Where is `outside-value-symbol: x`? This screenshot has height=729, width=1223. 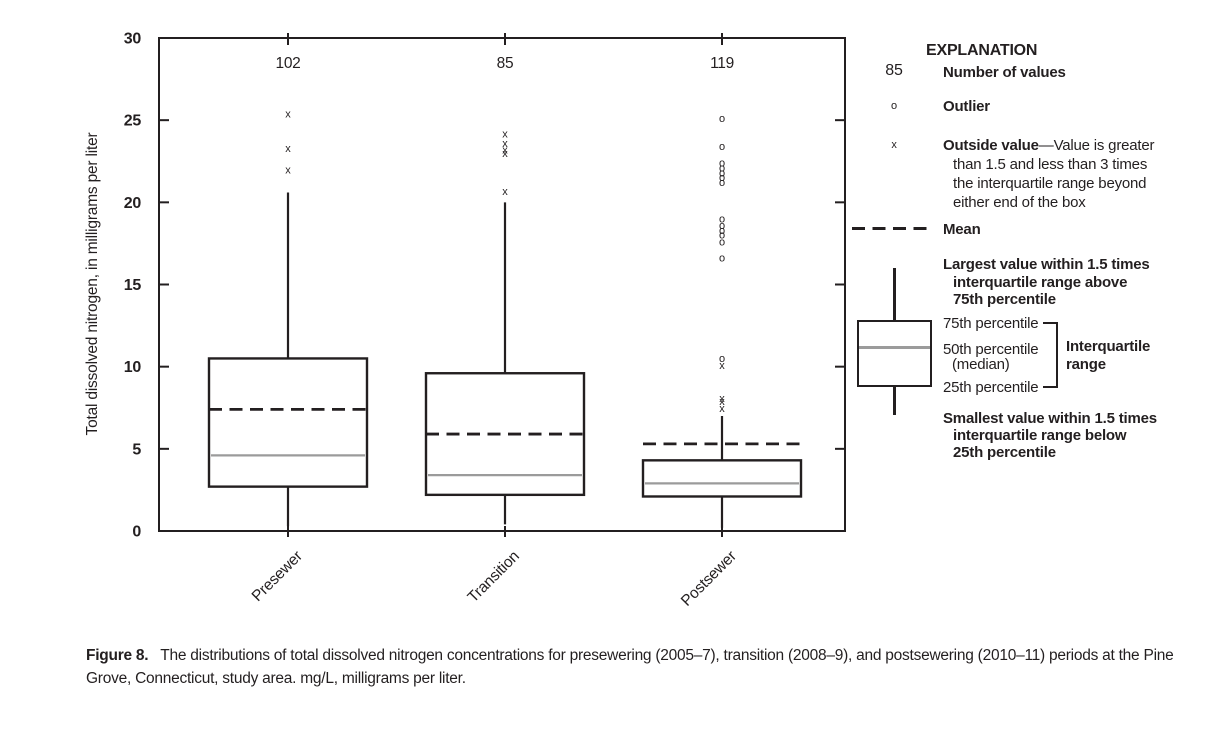 outside-value-symbol: x is located at coordinates (894, 145).